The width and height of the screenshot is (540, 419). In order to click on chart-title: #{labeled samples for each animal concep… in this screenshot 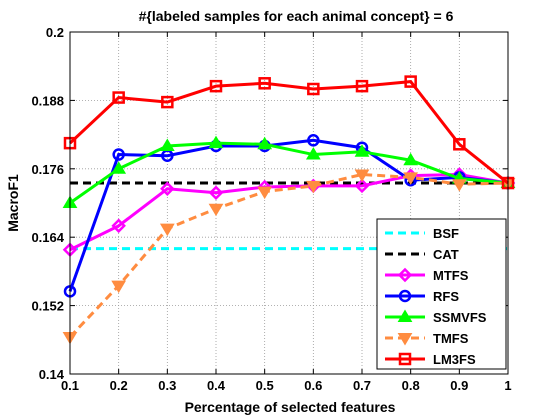, I will do `click(296, 16)`.